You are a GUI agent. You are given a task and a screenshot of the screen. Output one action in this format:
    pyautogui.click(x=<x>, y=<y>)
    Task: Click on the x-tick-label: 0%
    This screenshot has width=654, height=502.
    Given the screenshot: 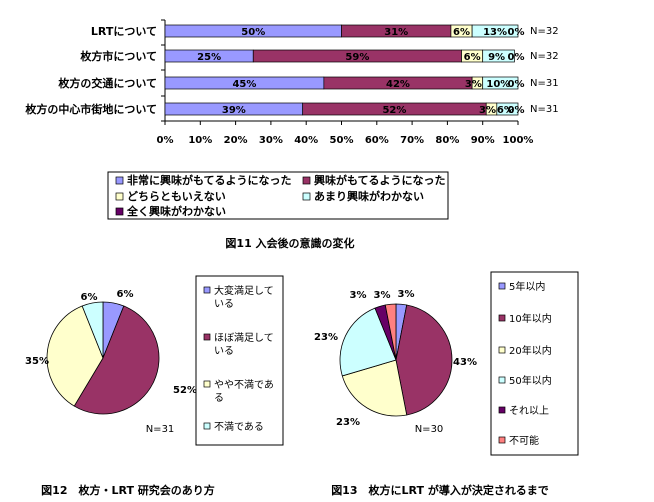 What is the action you would take?
    pyautogui.click(x=165, y=140)
    